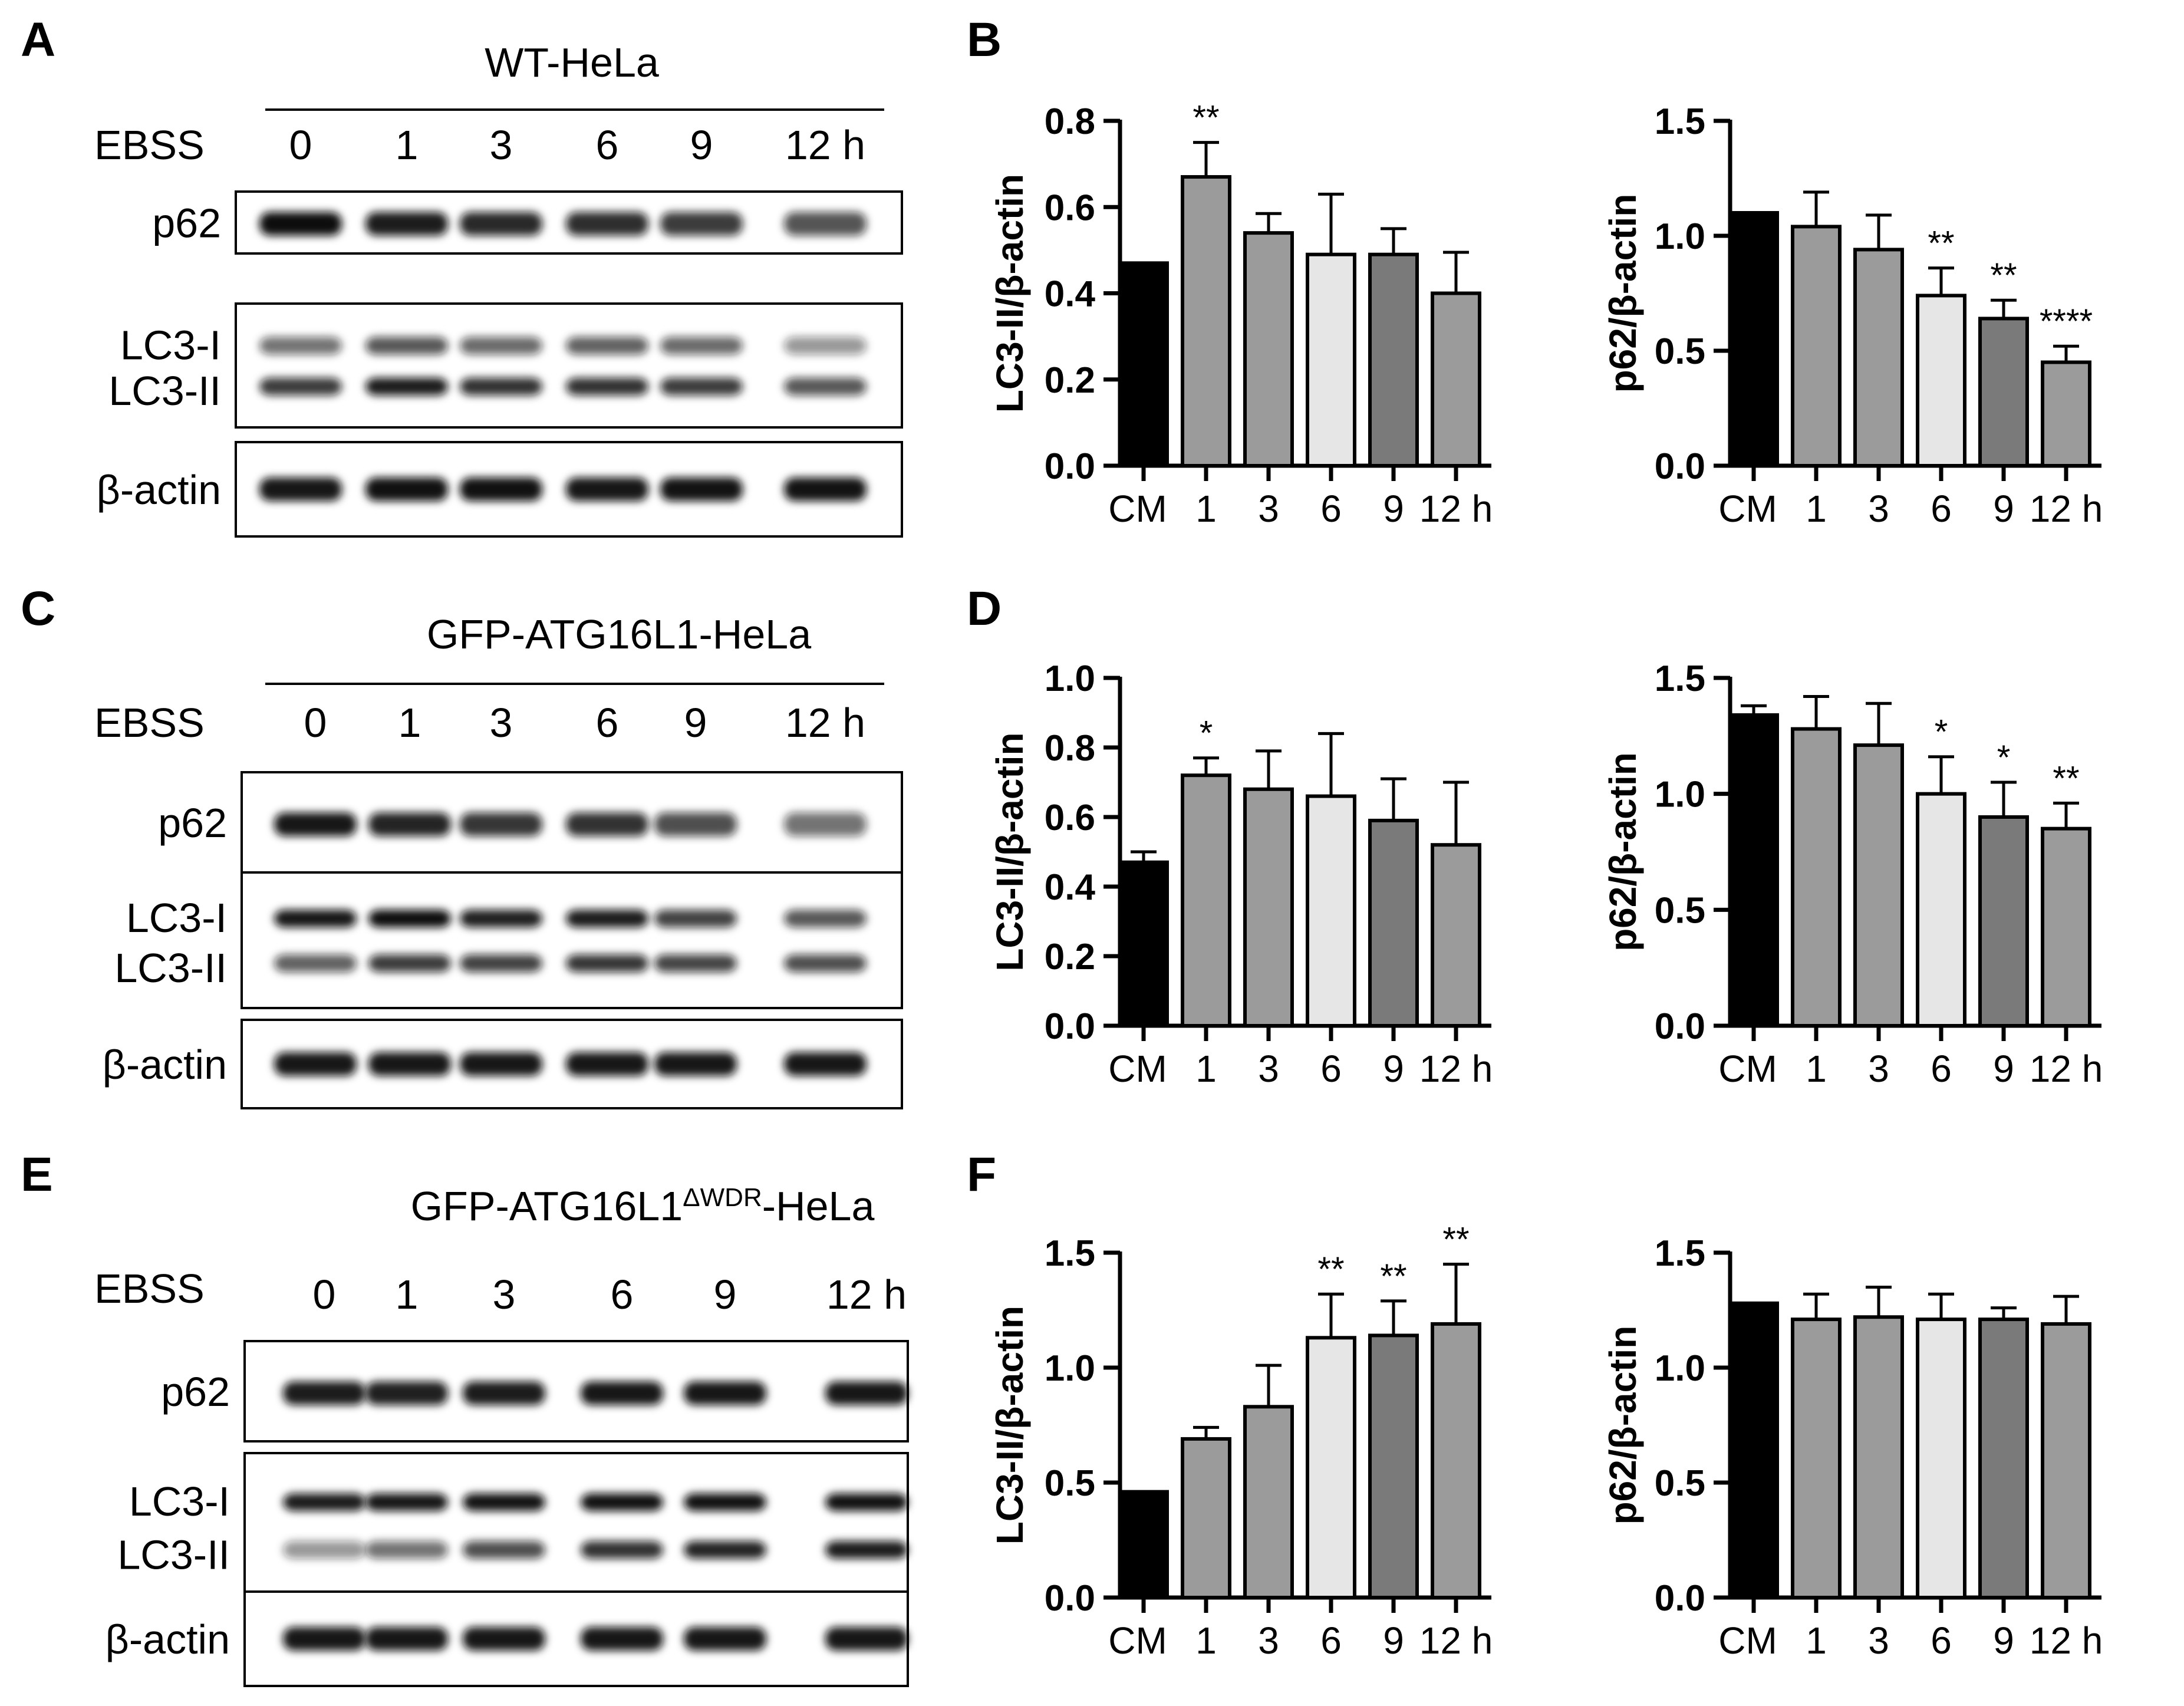  What do you see at coordinates (2066, 321) in the screenshot?
I see `significance-label: ****` at bounding box center [2066, 321].